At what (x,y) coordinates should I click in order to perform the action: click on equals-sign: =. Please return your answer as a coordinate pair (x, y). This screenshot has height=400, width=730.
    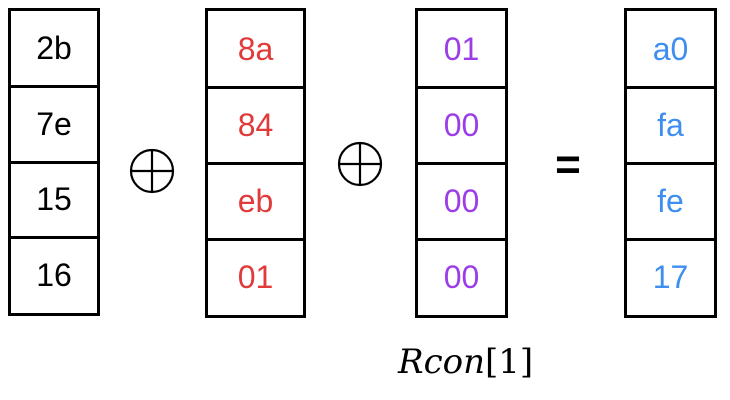
    Looking at the image, I should click on (568, 164).